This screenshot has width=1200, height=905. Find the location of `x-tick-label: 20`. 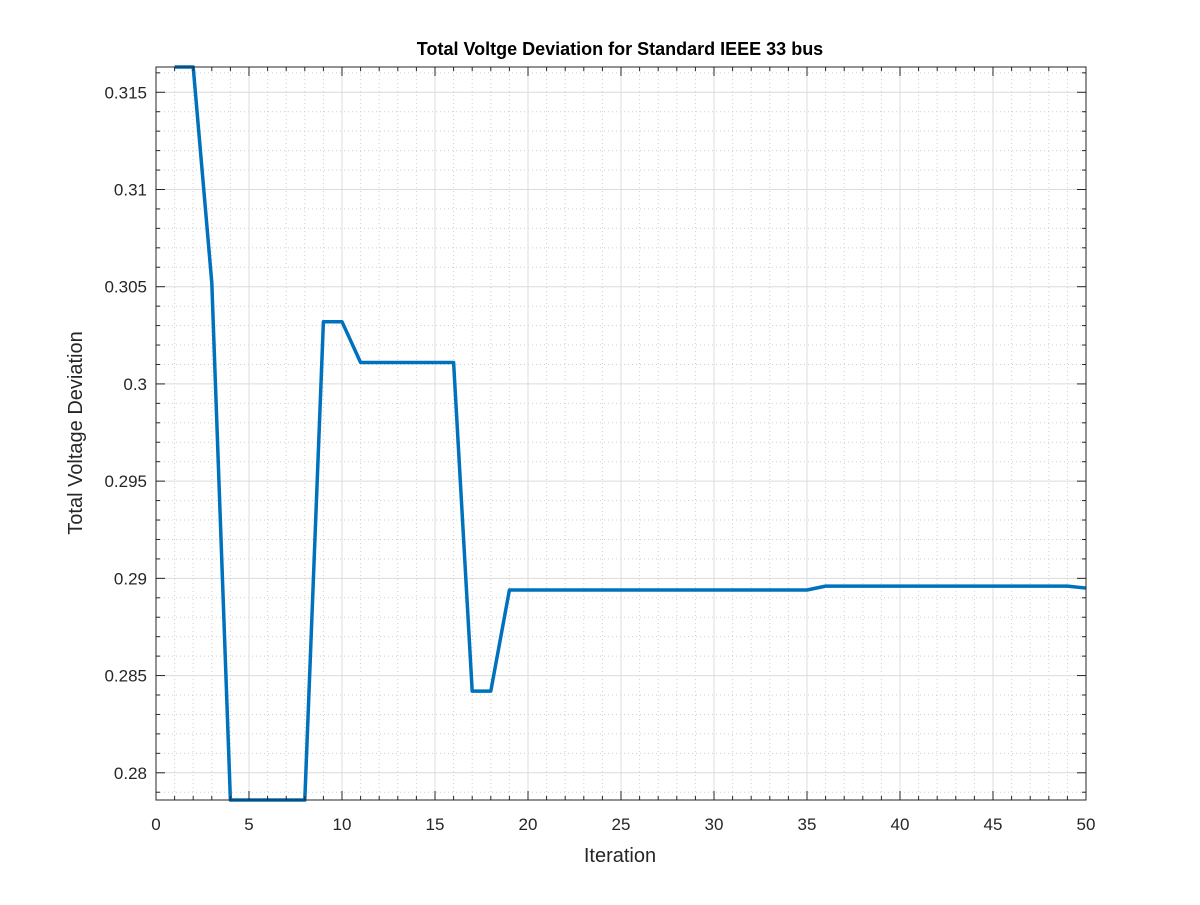

x-tick-label: 20 is located at coordinates (528, 824).